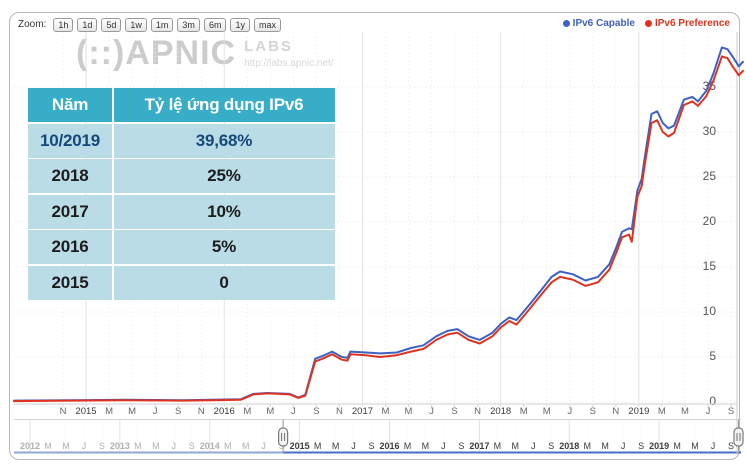 This screenshot has width=746, height=466. I want to click on y-axis-label: 5, so click(712, 356).